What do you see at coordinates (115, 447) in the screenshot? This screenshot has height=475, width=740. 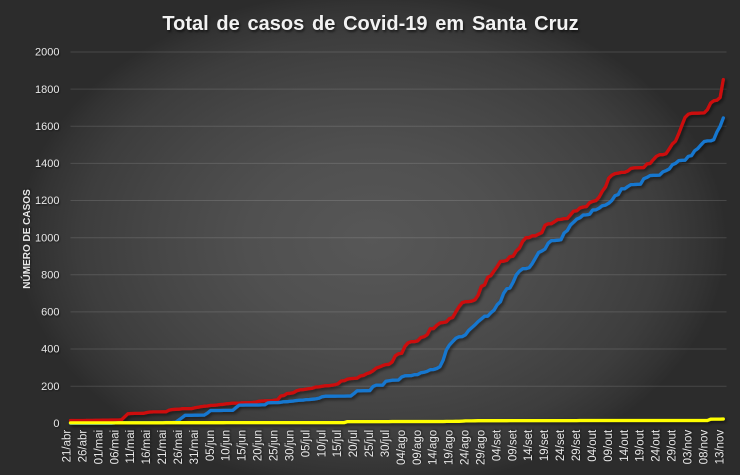 I see `svg-text: 06/mai` at bounding box center [115, 447].